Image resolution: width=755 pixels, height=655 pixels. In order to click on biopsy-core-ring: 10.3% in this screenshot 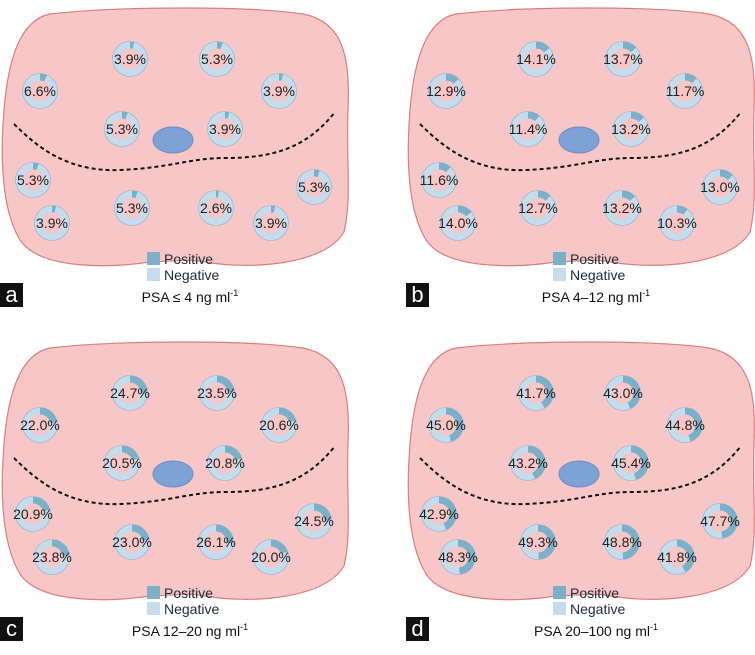, I will do `click(677, 223)`.